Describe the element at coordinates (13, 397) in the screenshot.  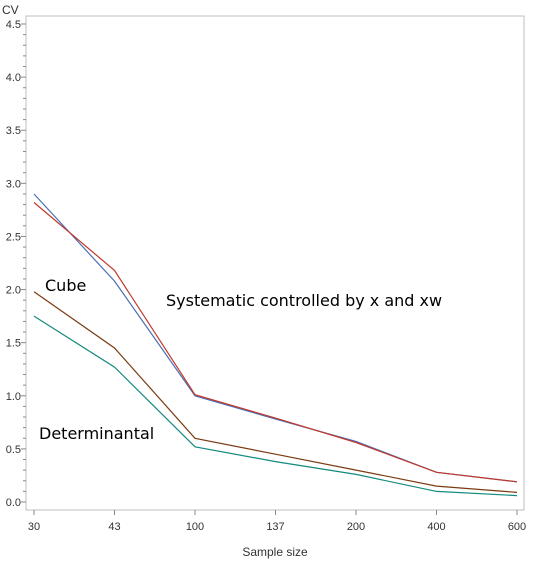
I see `y-tick-label: 1.0` at that location.